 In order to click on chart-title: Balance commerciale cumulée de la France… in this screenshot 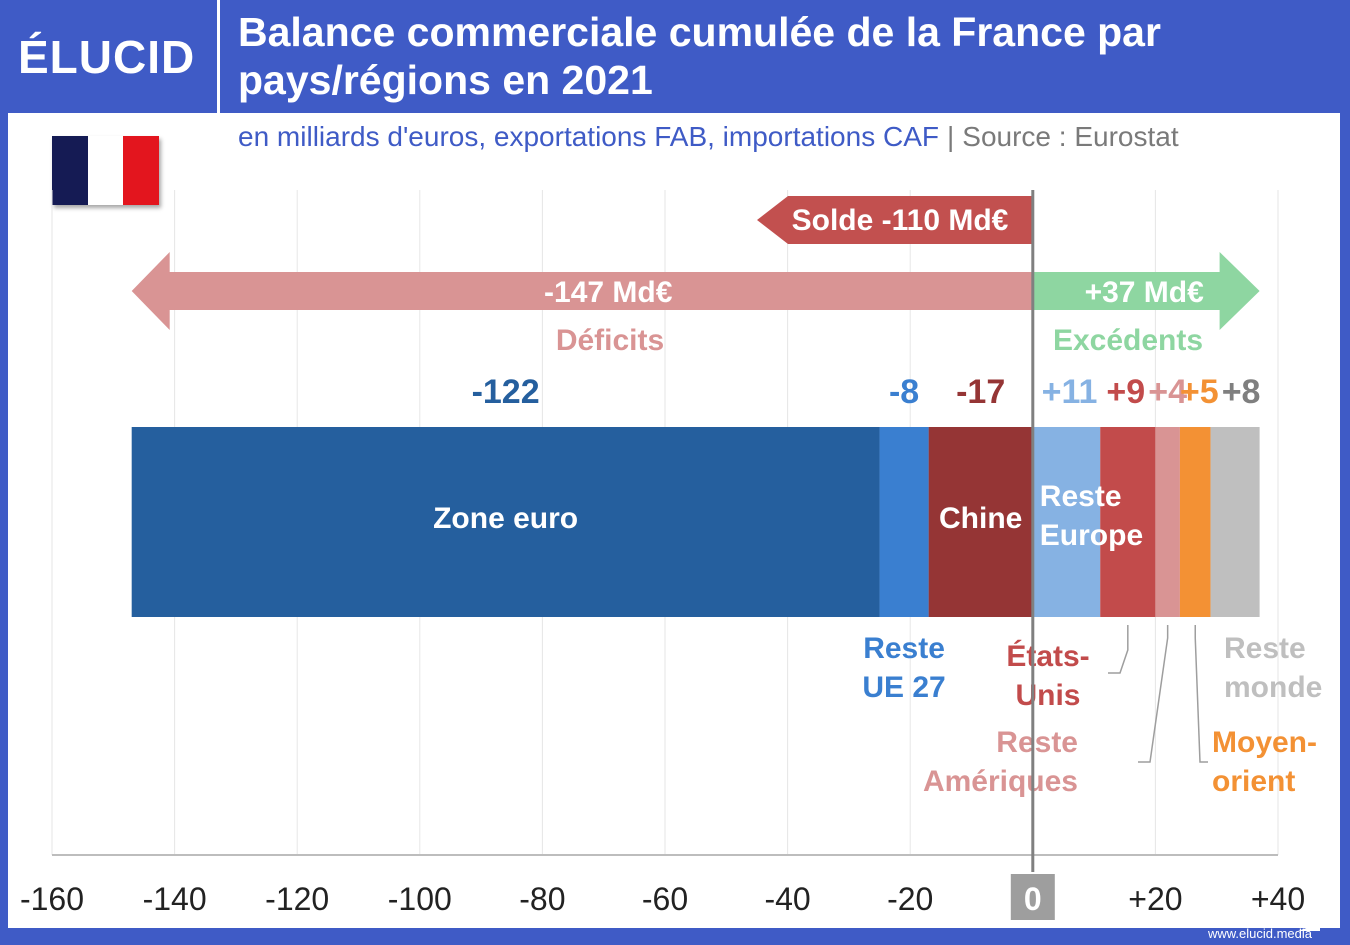, I will do `click(699, 56)`.